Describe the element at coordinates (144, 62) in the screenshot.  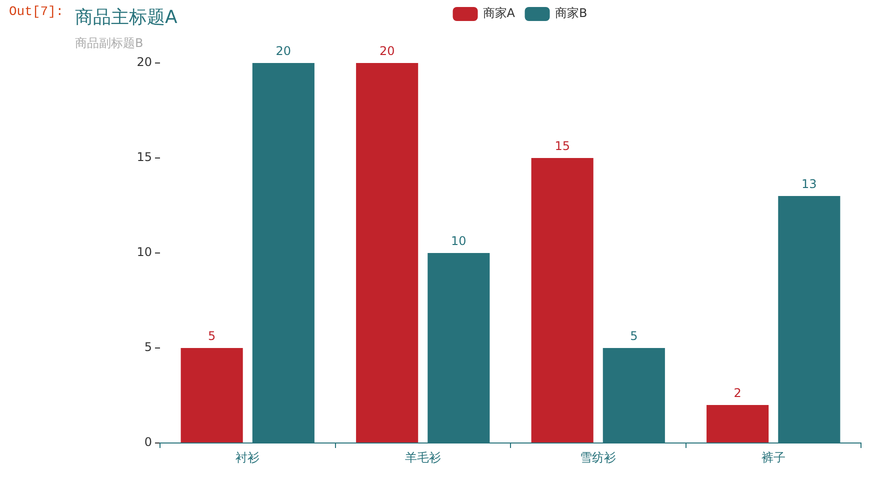
I see `y-tick-label: 20` at that location.